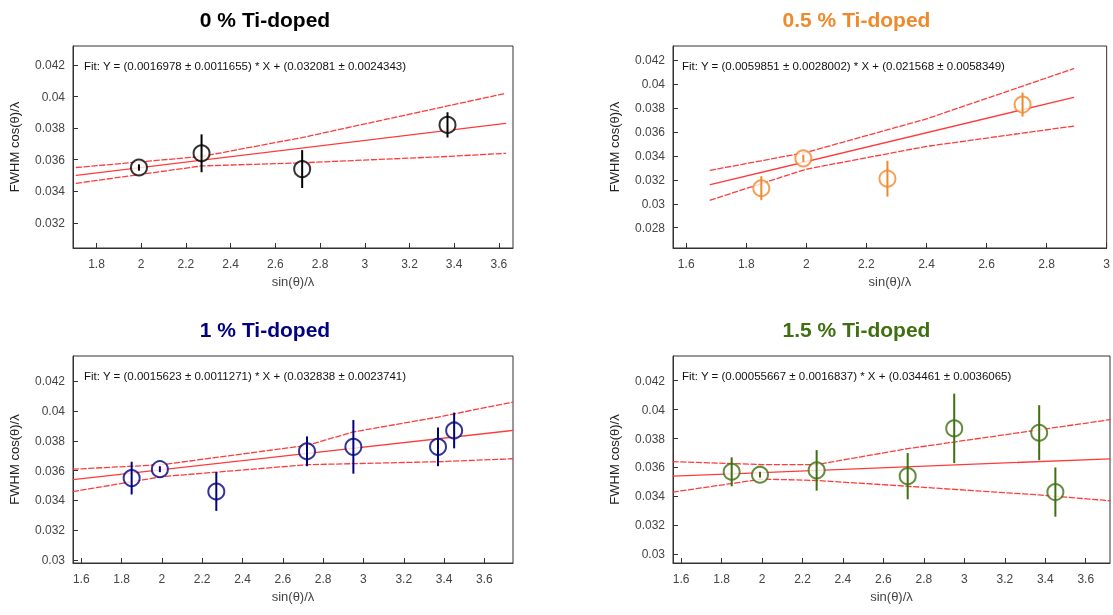 This screenshot has height=615, width=1113. What do you see at coordinates (245, 376) in the screenshot?
I see `annotation: Fit: Y = (0.0015623 ± 0.0011271) * X + (0.032838 ± 0.0023741)` at bounding box center [245, 376].